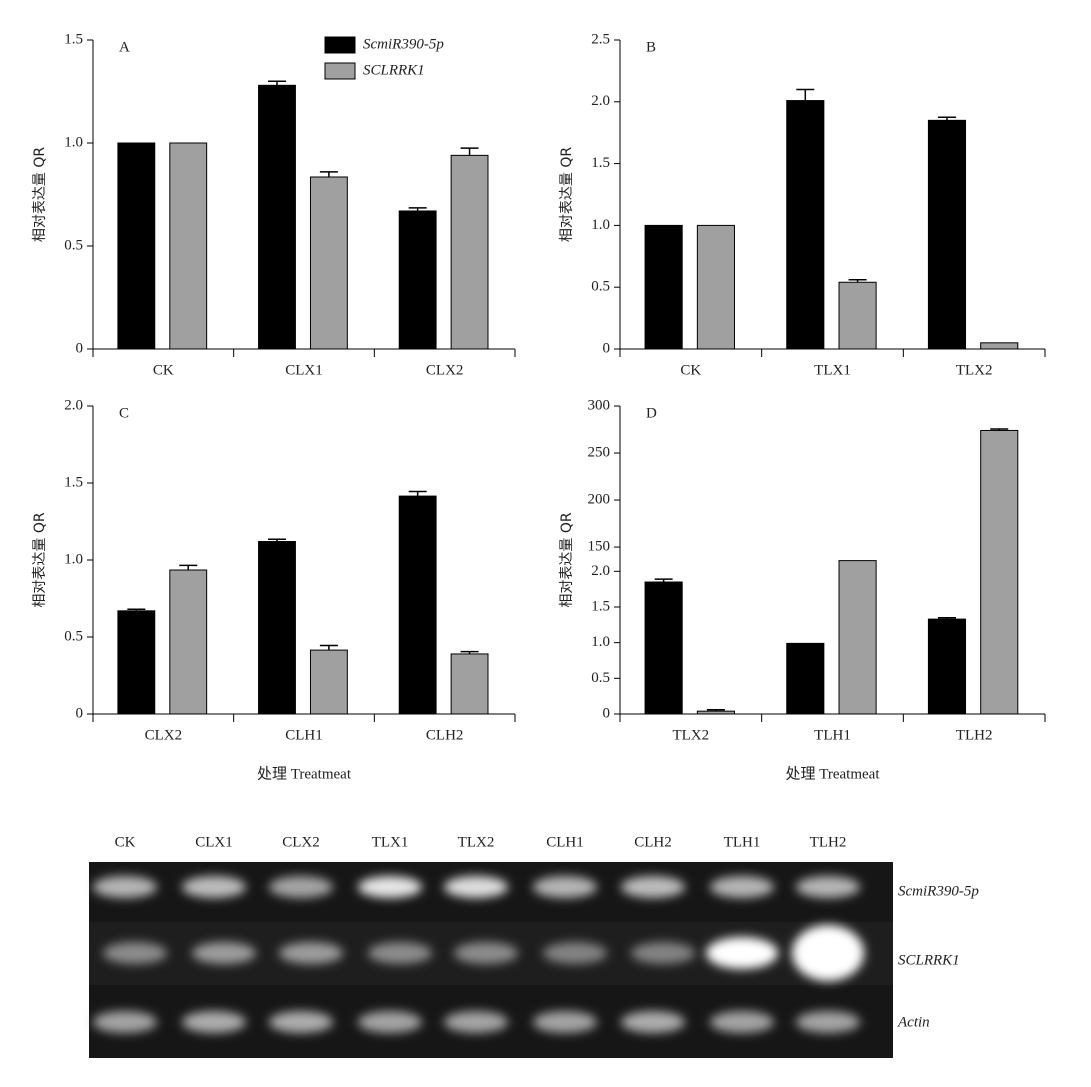 This screenshot has width=1091, height=1087. I want to click on lane-label: TLX1, so click(390, 842).